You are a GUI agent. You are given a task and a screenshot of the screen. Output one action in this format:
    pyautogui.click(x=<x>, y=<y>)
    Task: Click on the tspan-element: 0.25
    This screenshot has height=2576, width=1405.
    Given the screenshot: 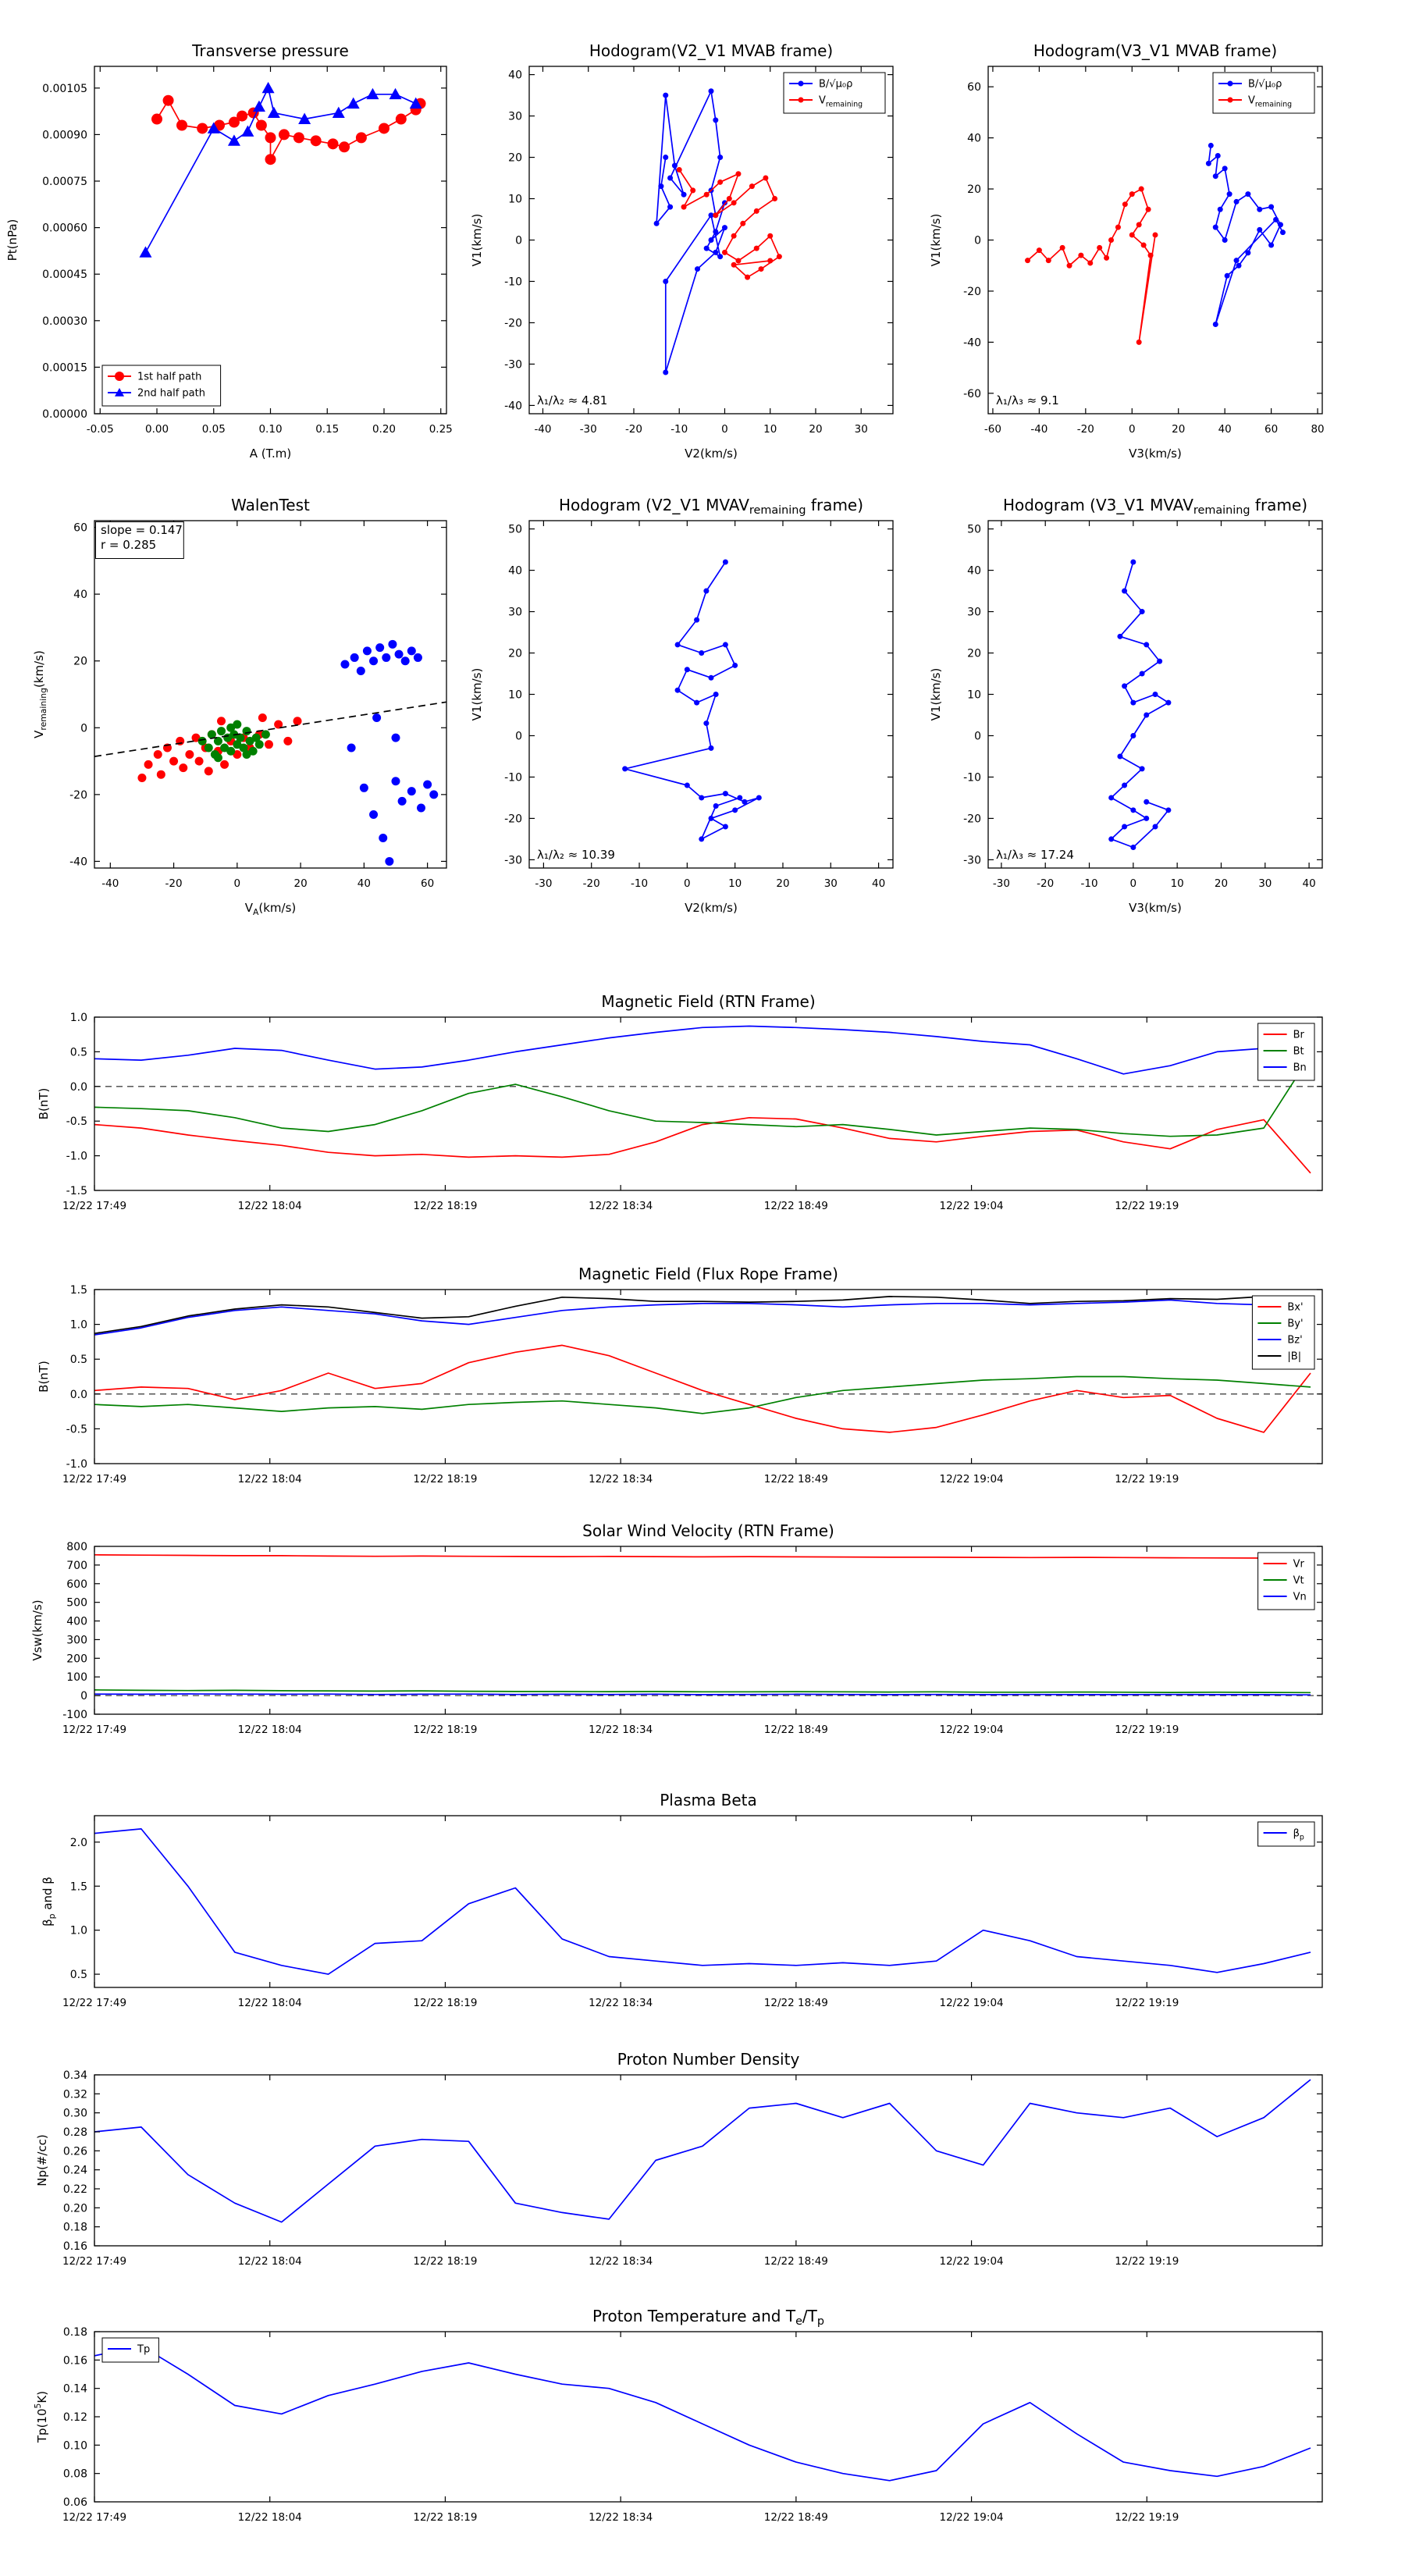 What is the action you would take?
    pyautogui.click(x=441, y=429)
    